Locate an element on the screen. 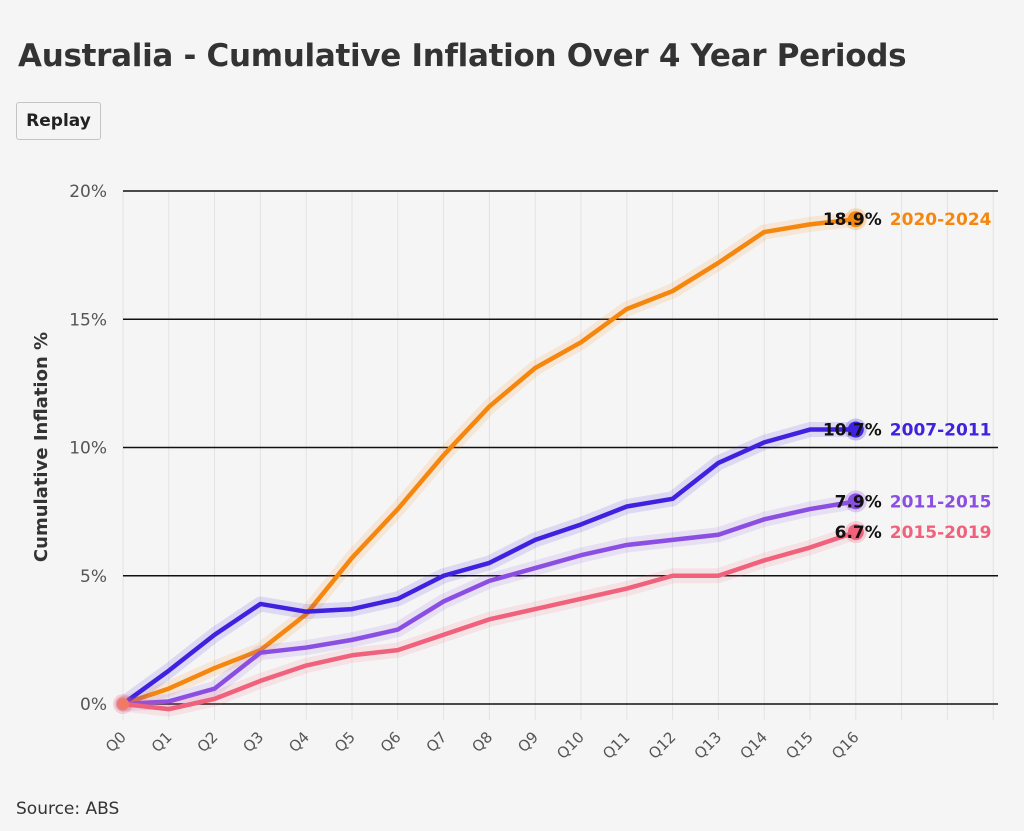  x-tick-label: Q13 is located at coordinates (708, 745).